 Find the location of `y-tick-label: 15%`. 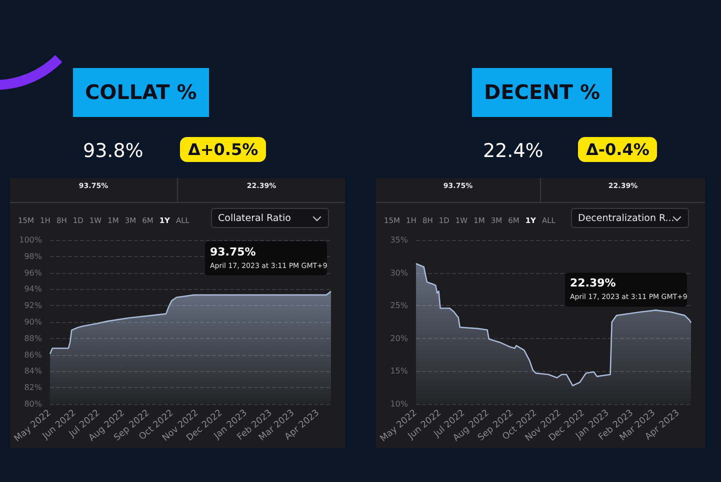

y-tick-label: 15% is located at coordinates (399, 371).